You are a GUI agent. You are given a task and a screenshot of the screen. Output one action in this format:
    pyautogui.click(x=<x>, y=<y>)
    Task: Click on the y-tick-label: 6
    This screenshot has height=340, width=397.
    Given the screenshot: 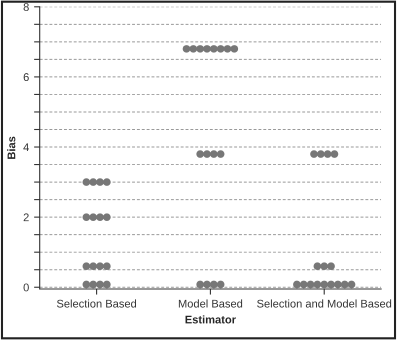 What is the action you would take?
    pyautogui.click(x=26, y=77)
    